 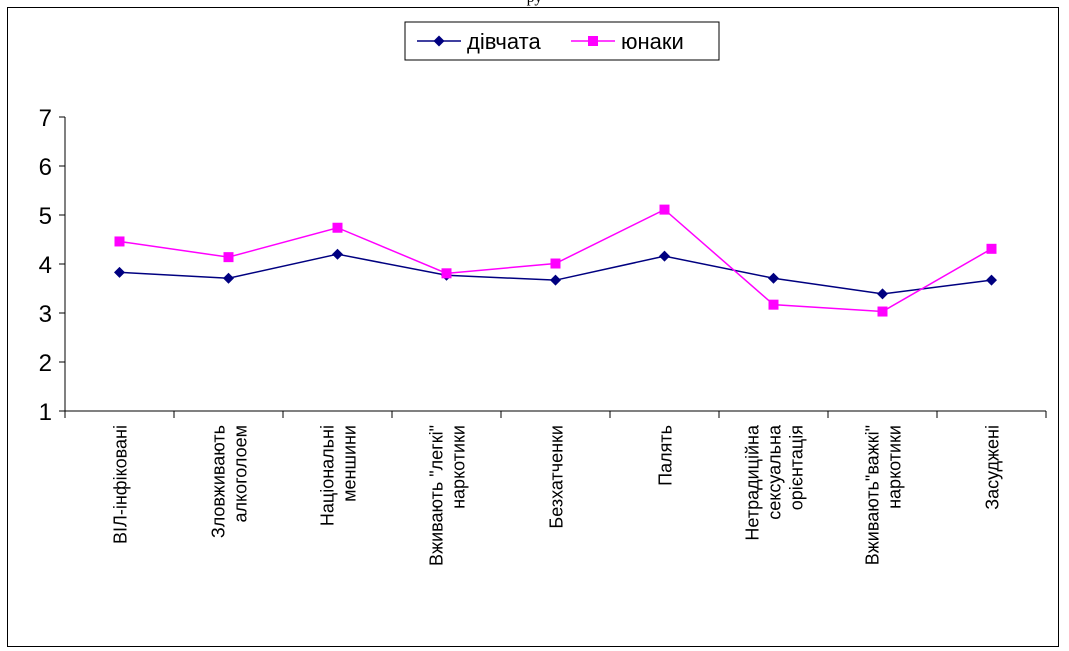 What do you see at coordinates (666, 455) in the screenshot?
I see `x-category-label: Палять` at bounding box center [666, 455].